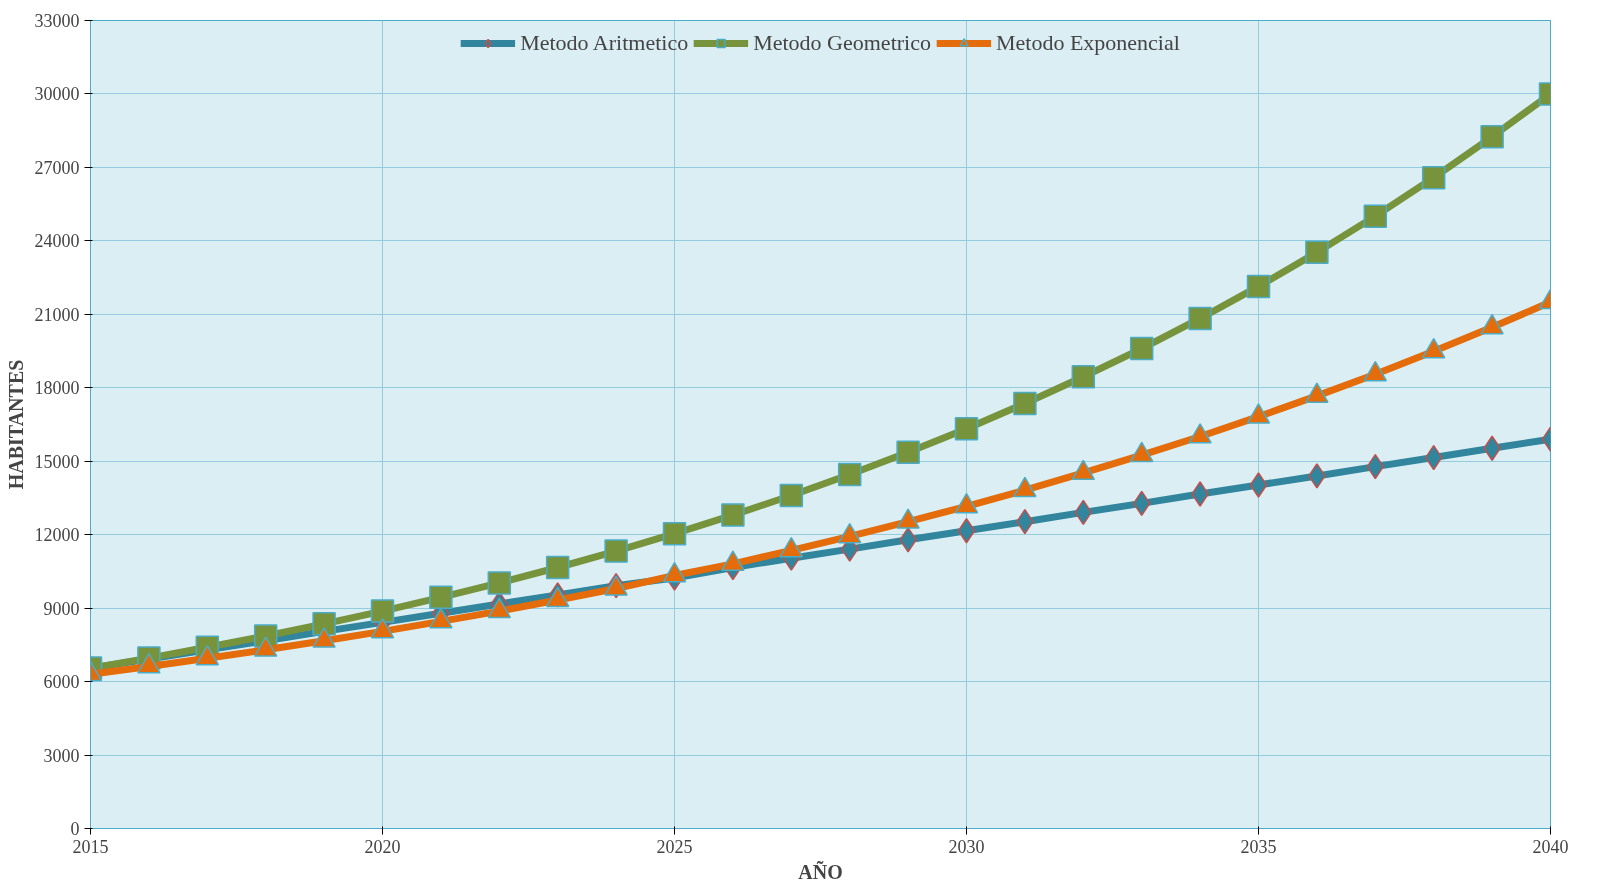 The image size is (1606, 891). What do you see at coordinates (820, 871) in the screenshot?
I see `x-axis-title: AÑO` at bounding box center [820, 871].